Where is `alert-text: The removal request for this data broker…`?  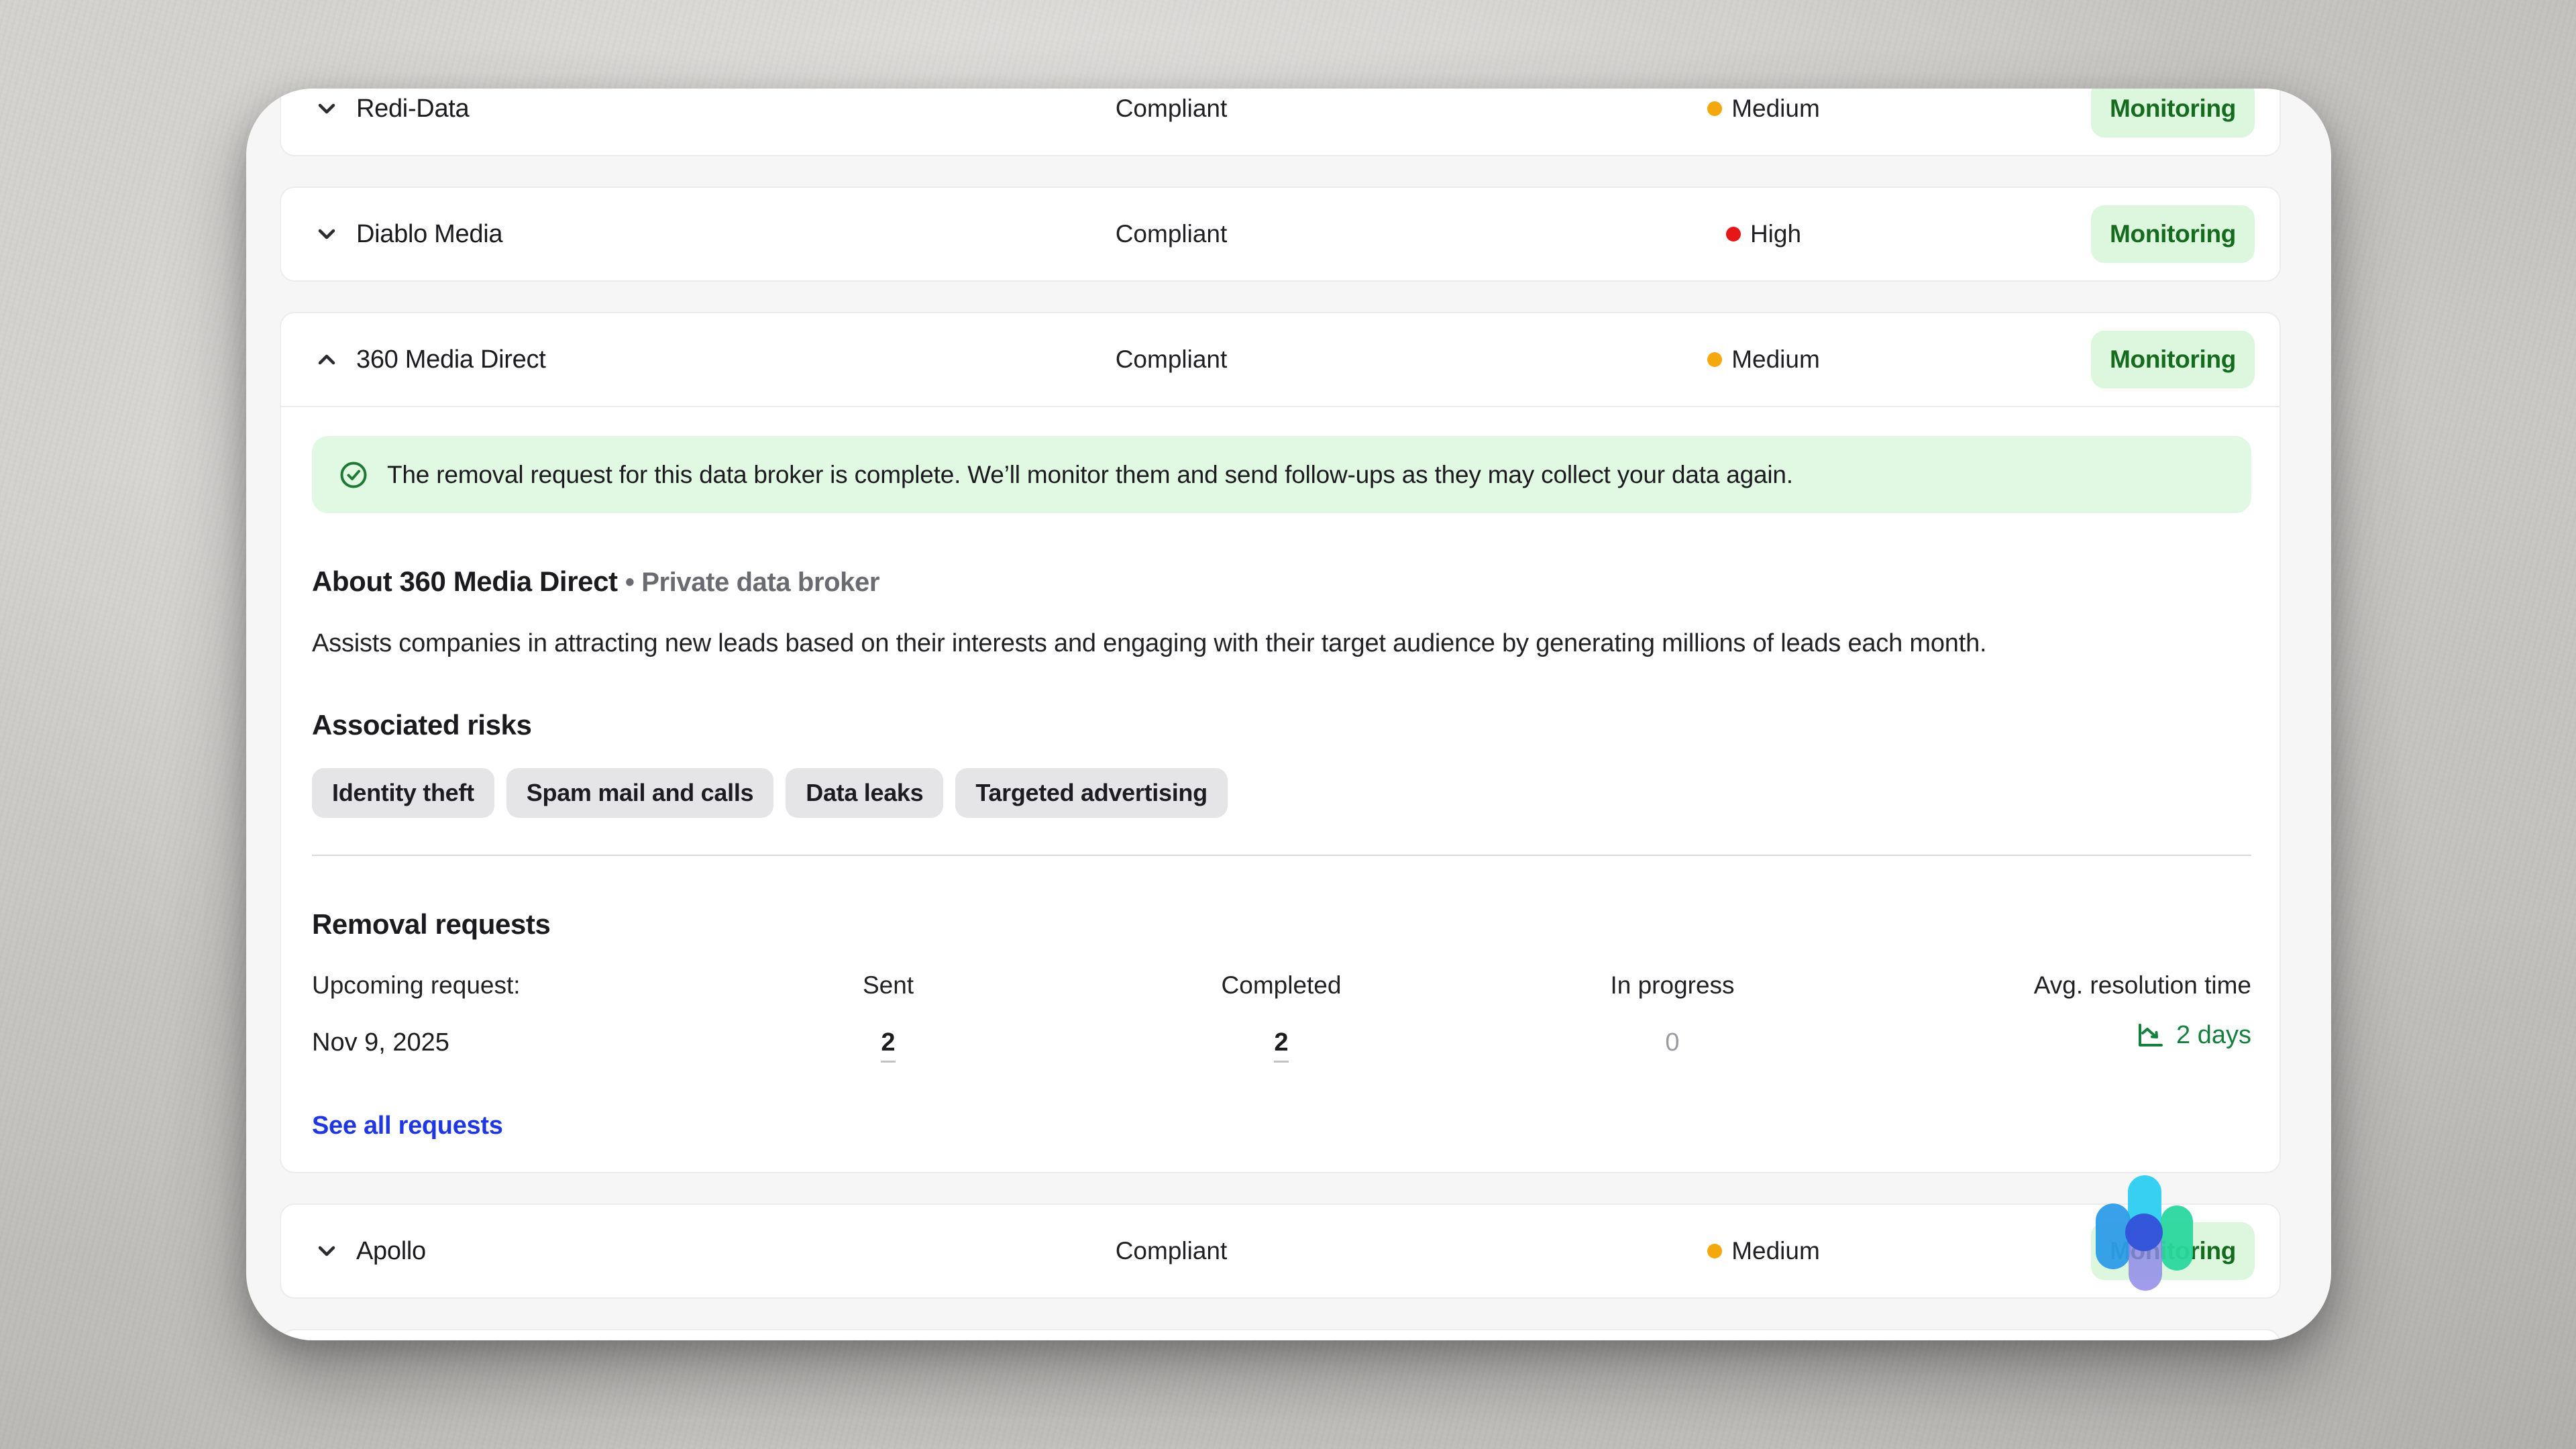
alert-text: The removal request for this data broker… is located at coordinates (1090, 474).